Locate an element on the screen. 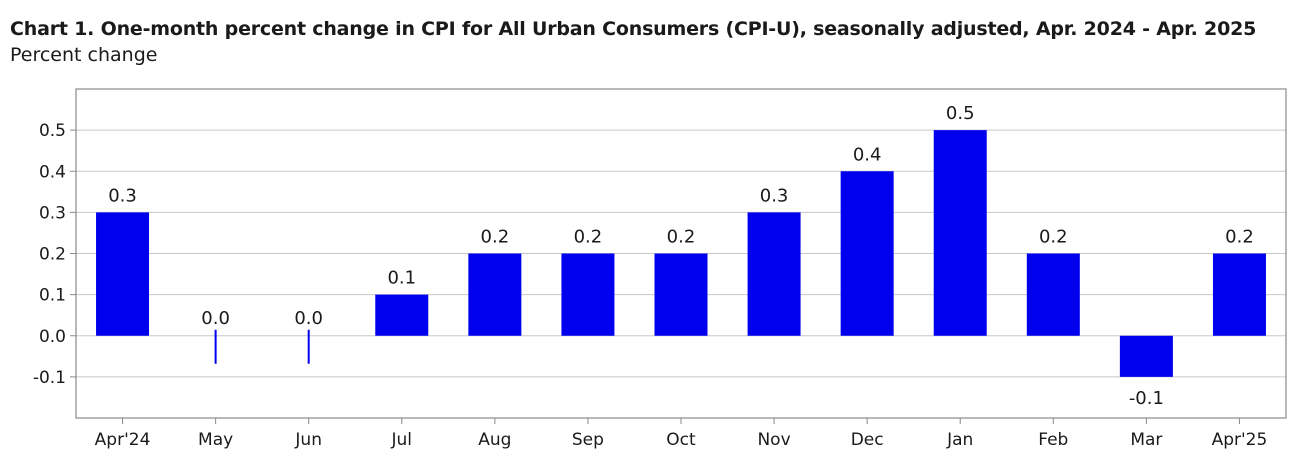  x-tick-label: Jun is located at coordinates (308, 440).